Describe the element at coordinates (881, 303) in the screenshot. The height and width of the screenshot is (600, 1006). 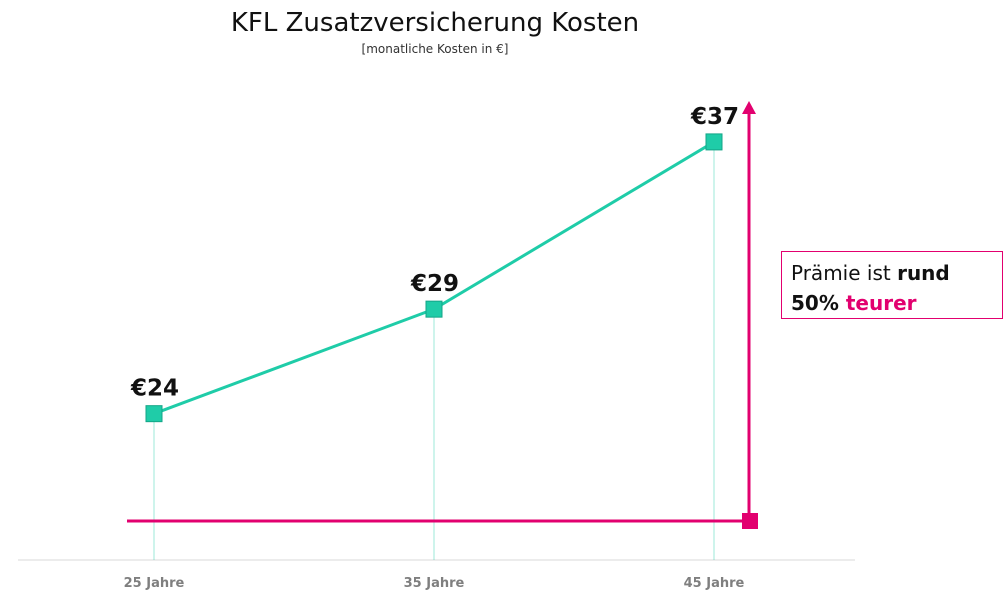
I see `callout-text-4: teurer` at that location.